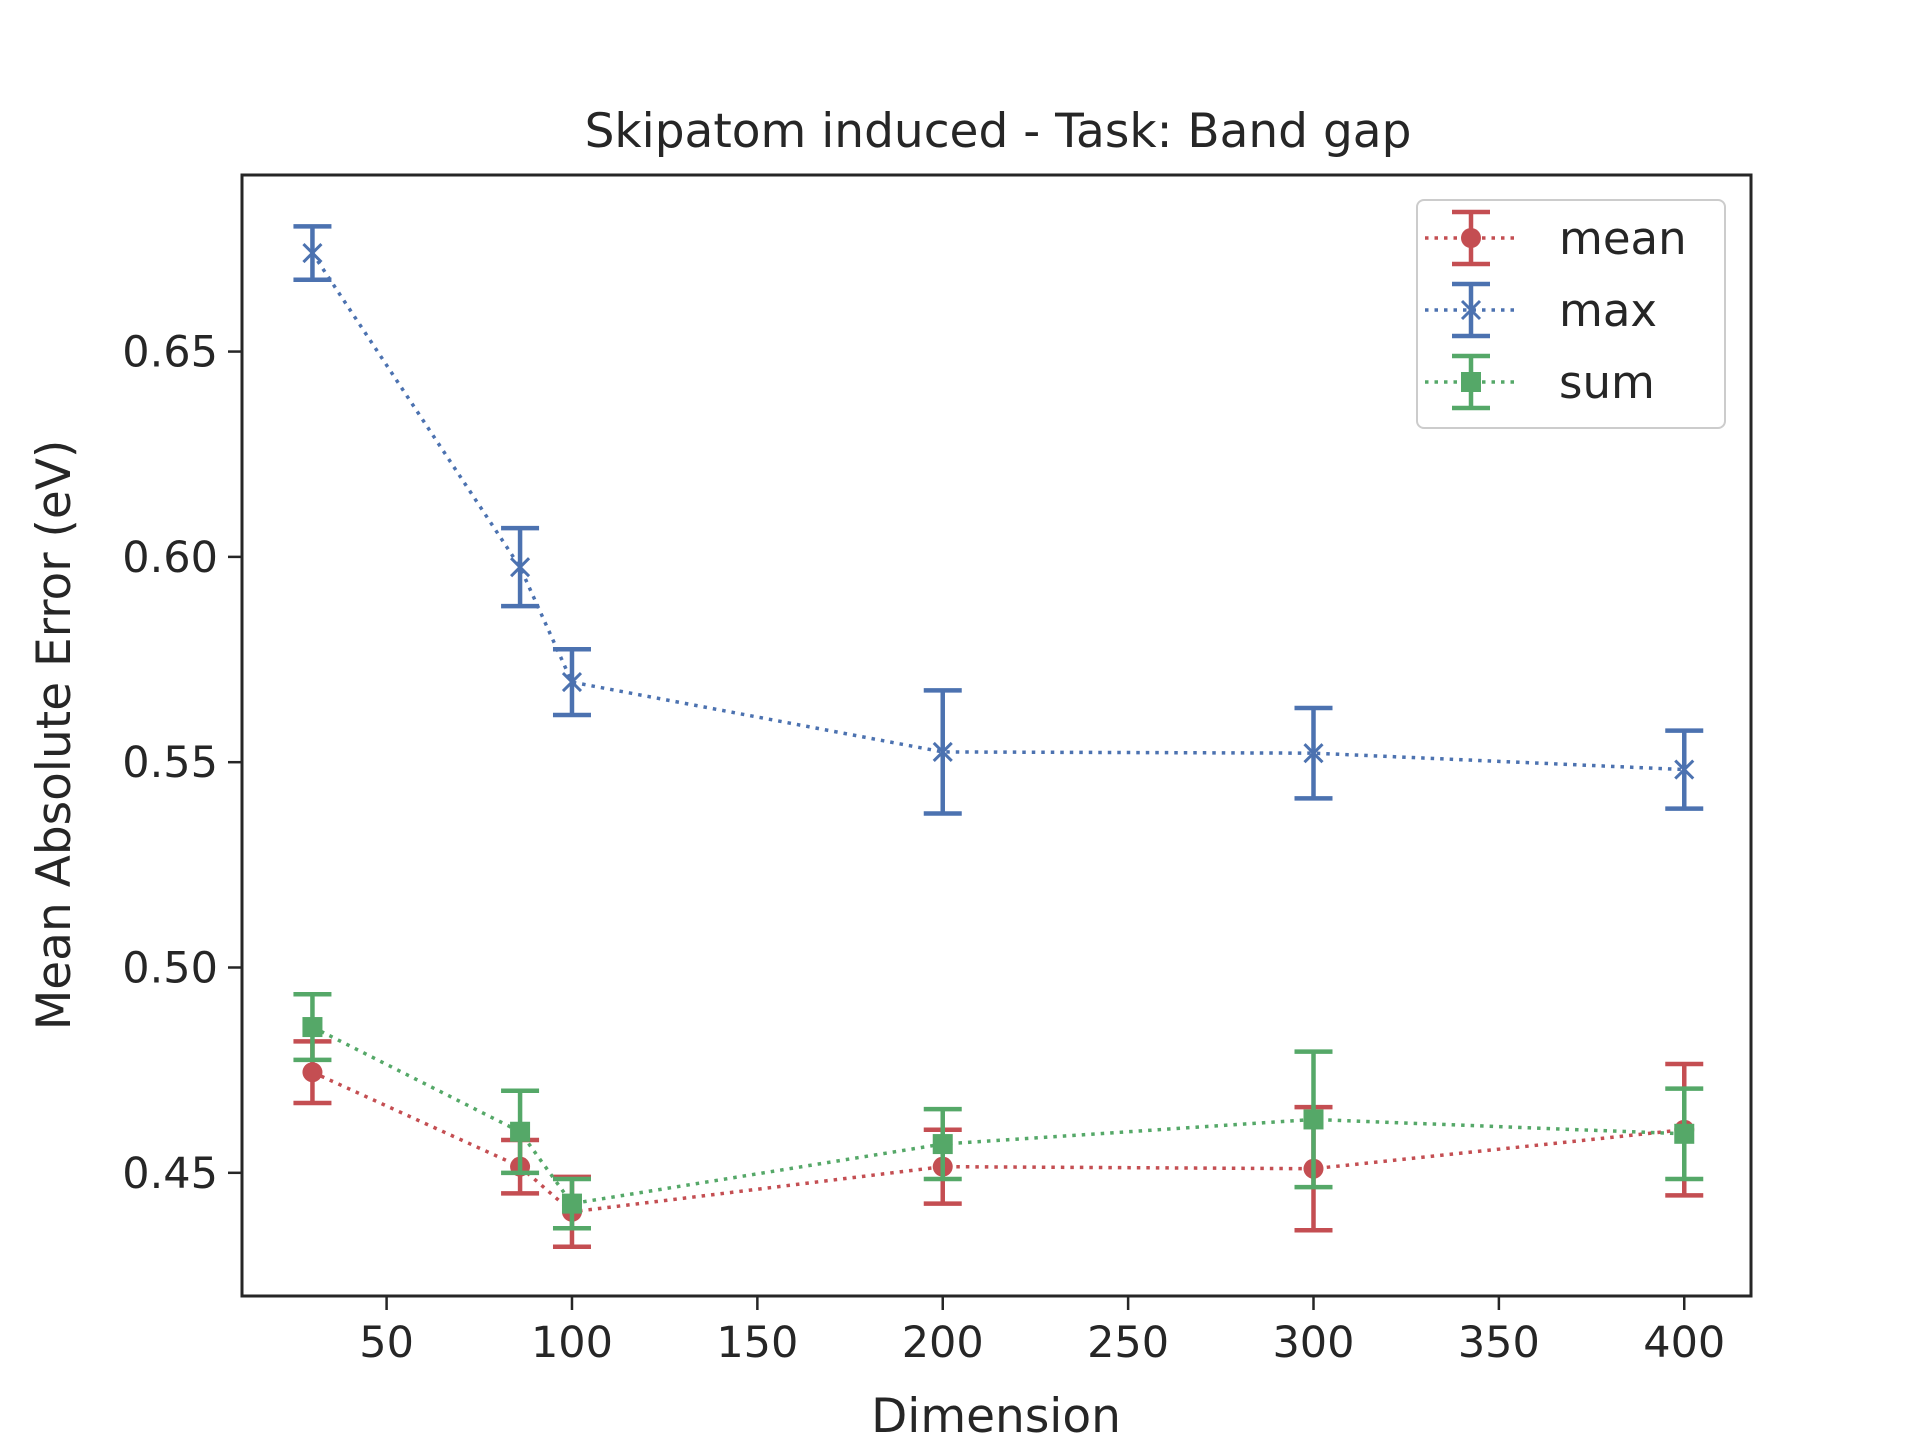 Image resolution: width=1920 pixels, height=1440 pixels. Describe the element at coordinates (1128, 1343) in the screenshot. I see `x-tick-label: 250` at that location.